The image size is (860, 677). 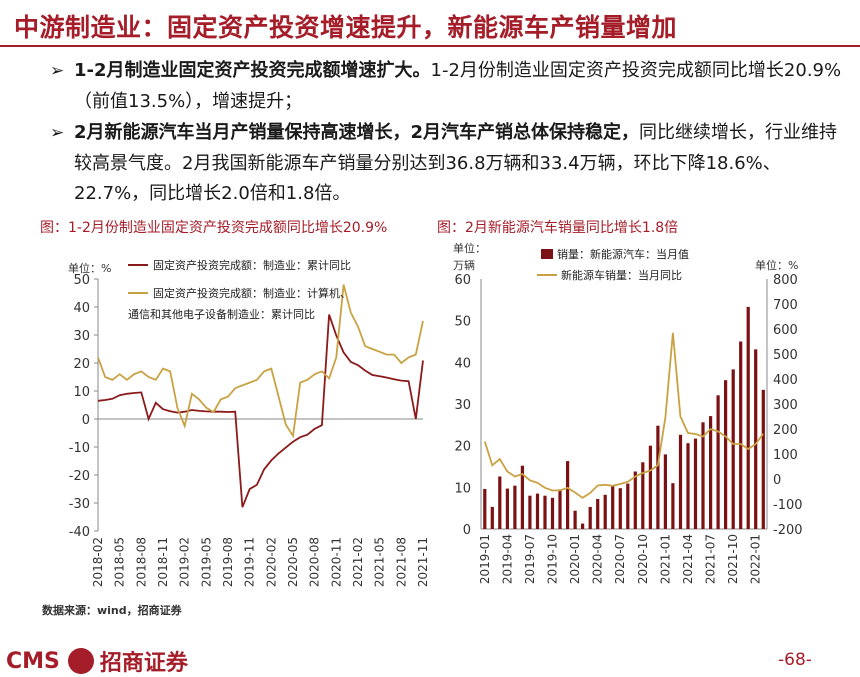 What do you see at coordinates (430, 46) in the screenshot?
I see `title-divider` at bounding box center [430, 46].